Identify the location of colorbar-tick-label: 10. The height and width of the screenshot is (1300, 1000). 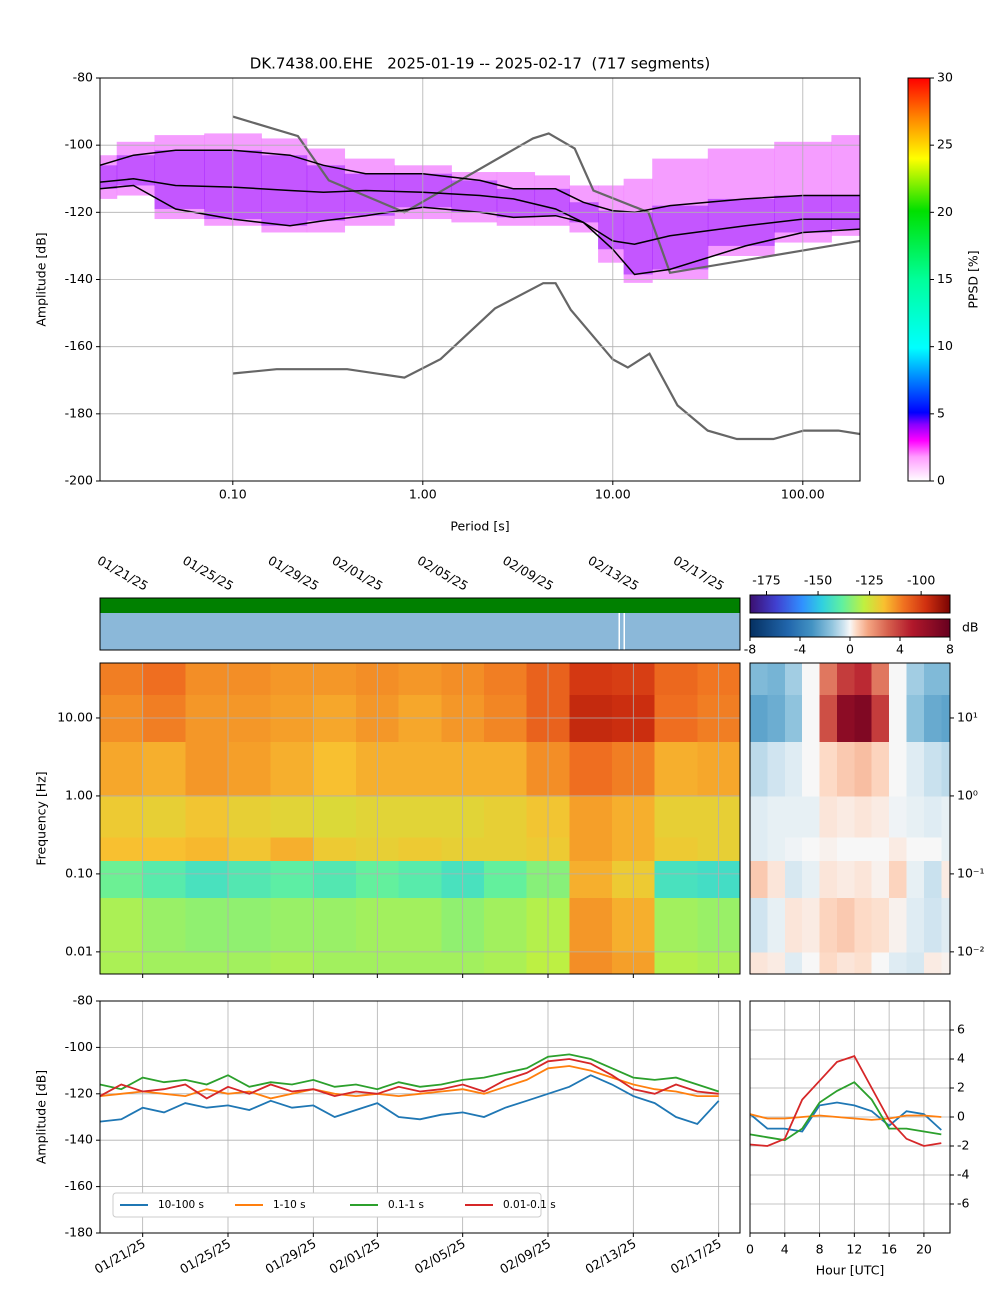
(945, 345).